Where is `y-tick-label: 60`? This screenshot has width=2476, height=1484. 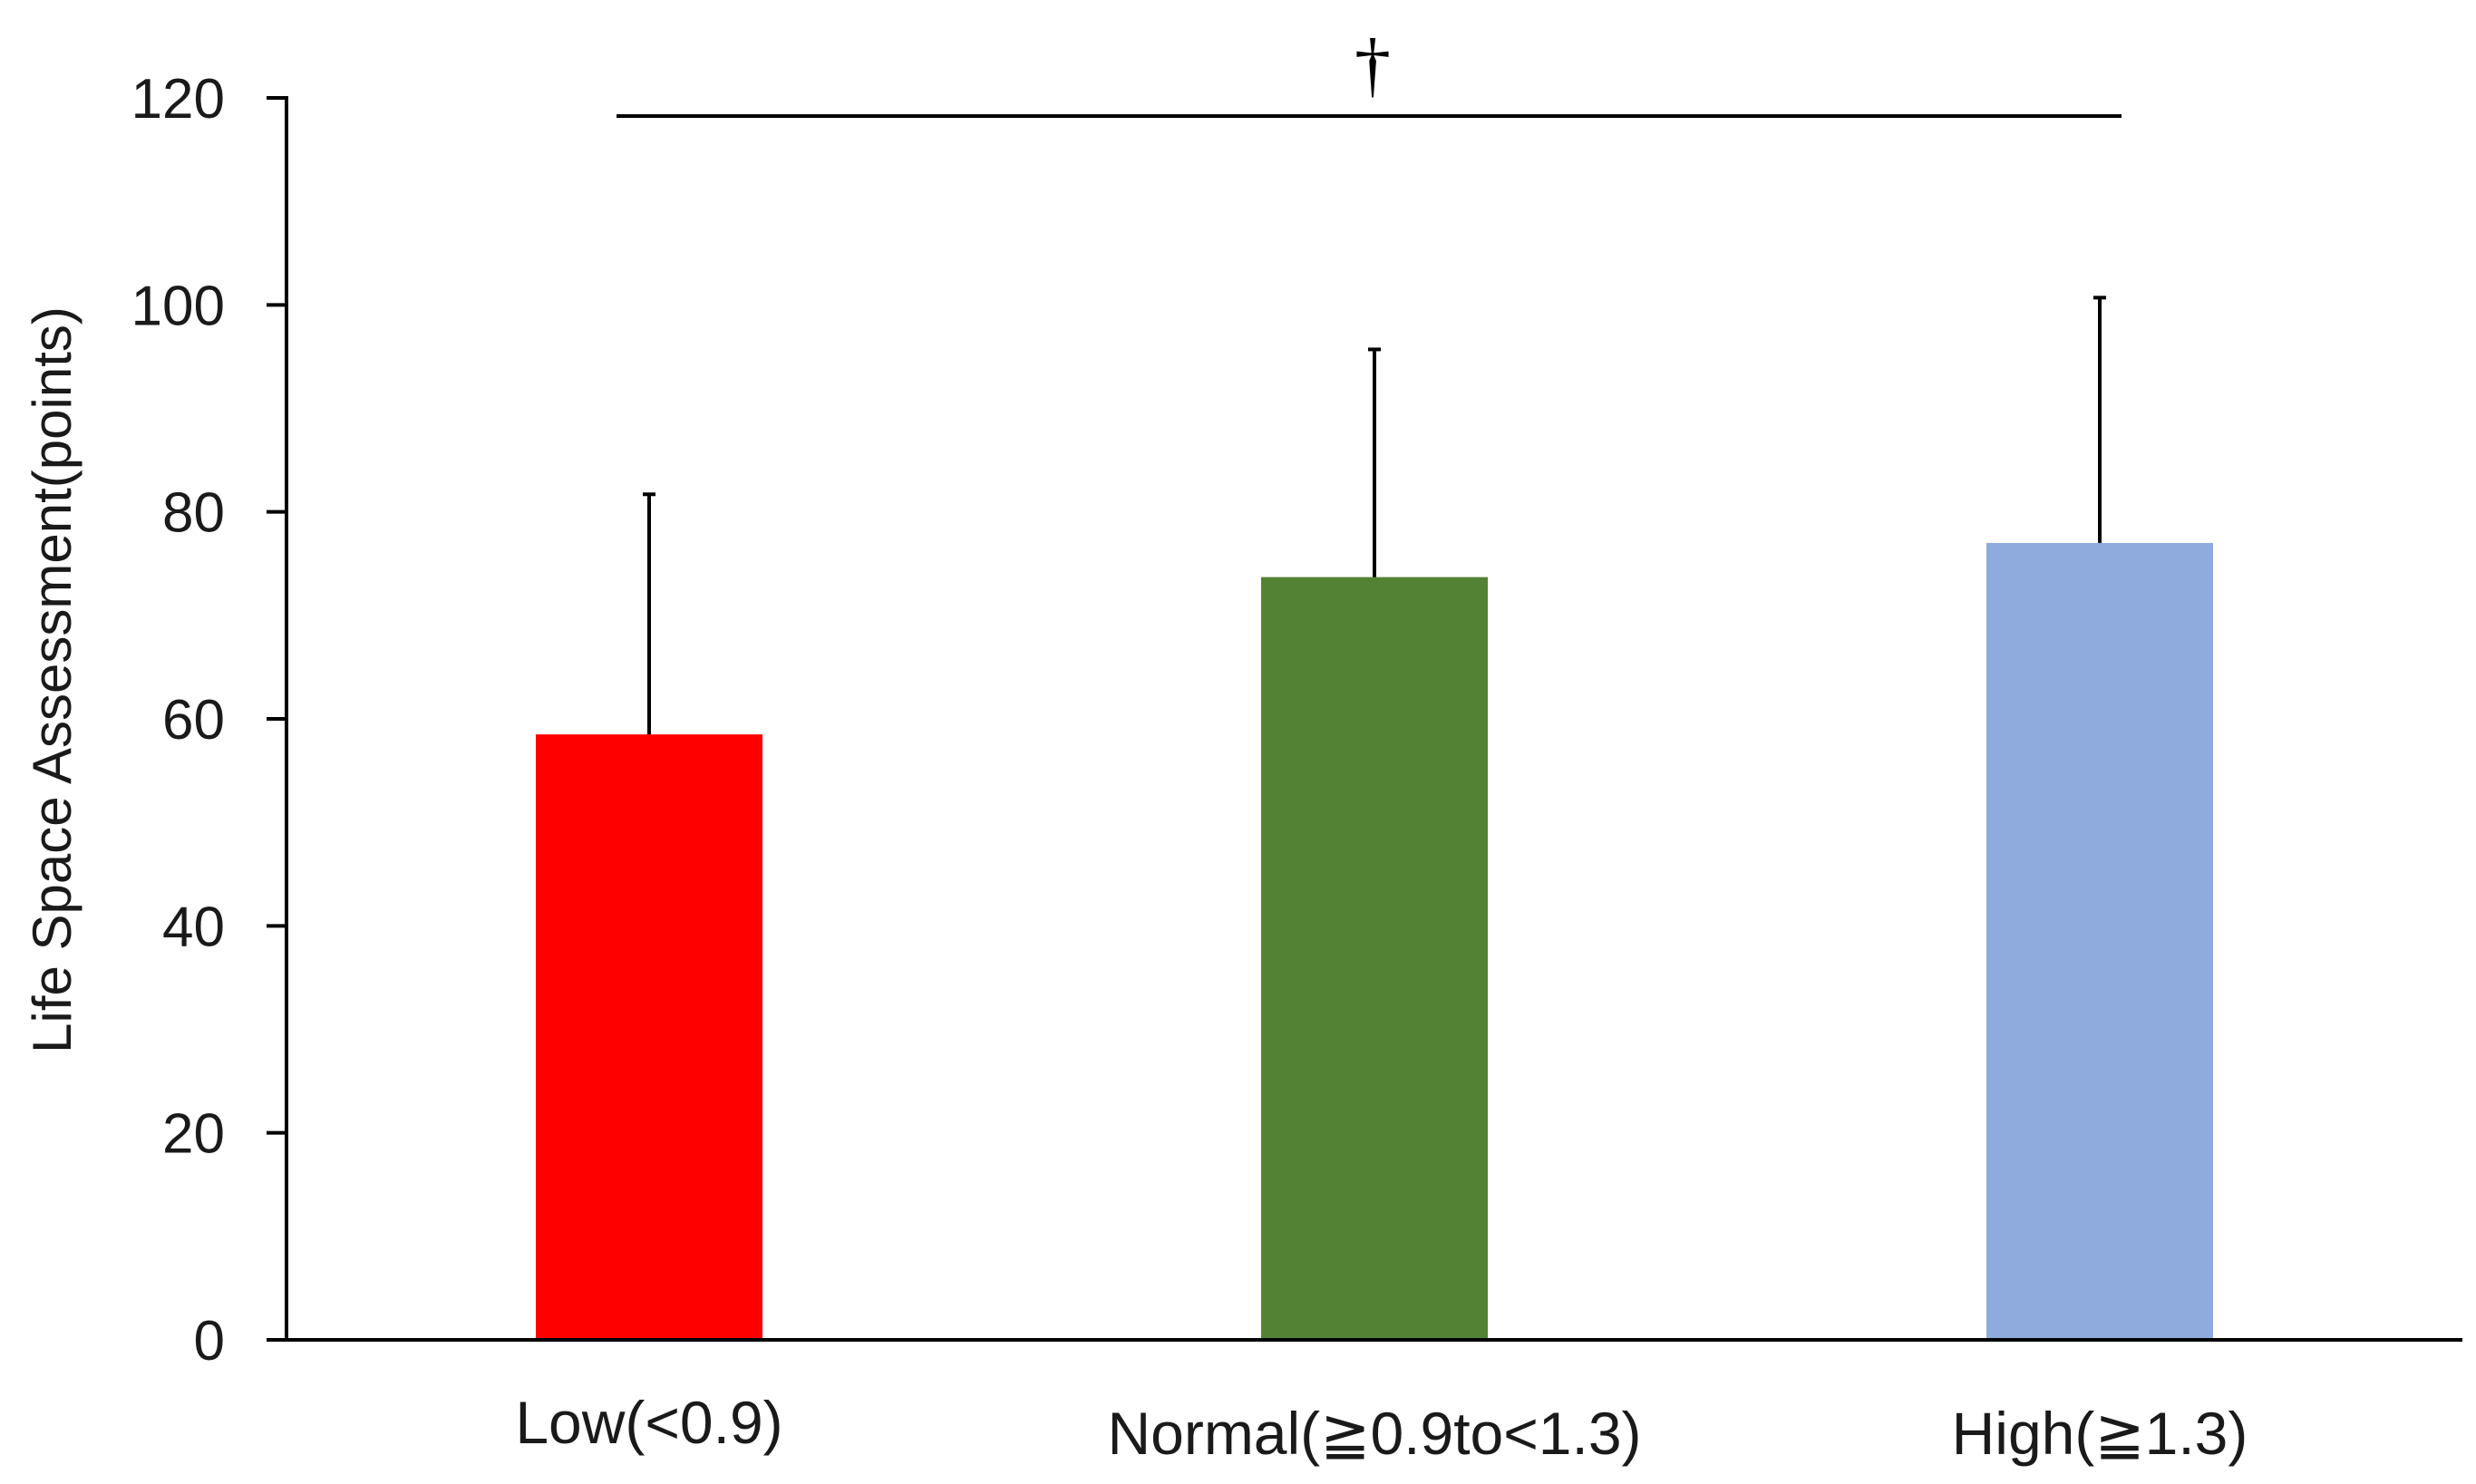 y-tick-label: 60 is located at coordinates (193, 720).